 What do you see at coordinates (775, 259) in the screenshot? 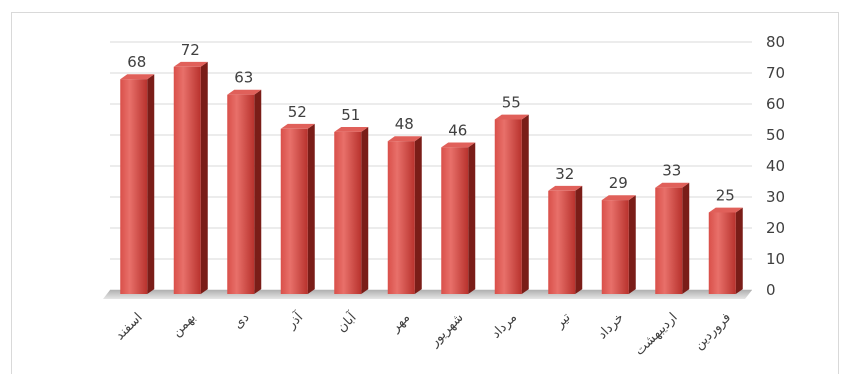
I see `y-tick-label: 10` at bounding box center [775, 259].